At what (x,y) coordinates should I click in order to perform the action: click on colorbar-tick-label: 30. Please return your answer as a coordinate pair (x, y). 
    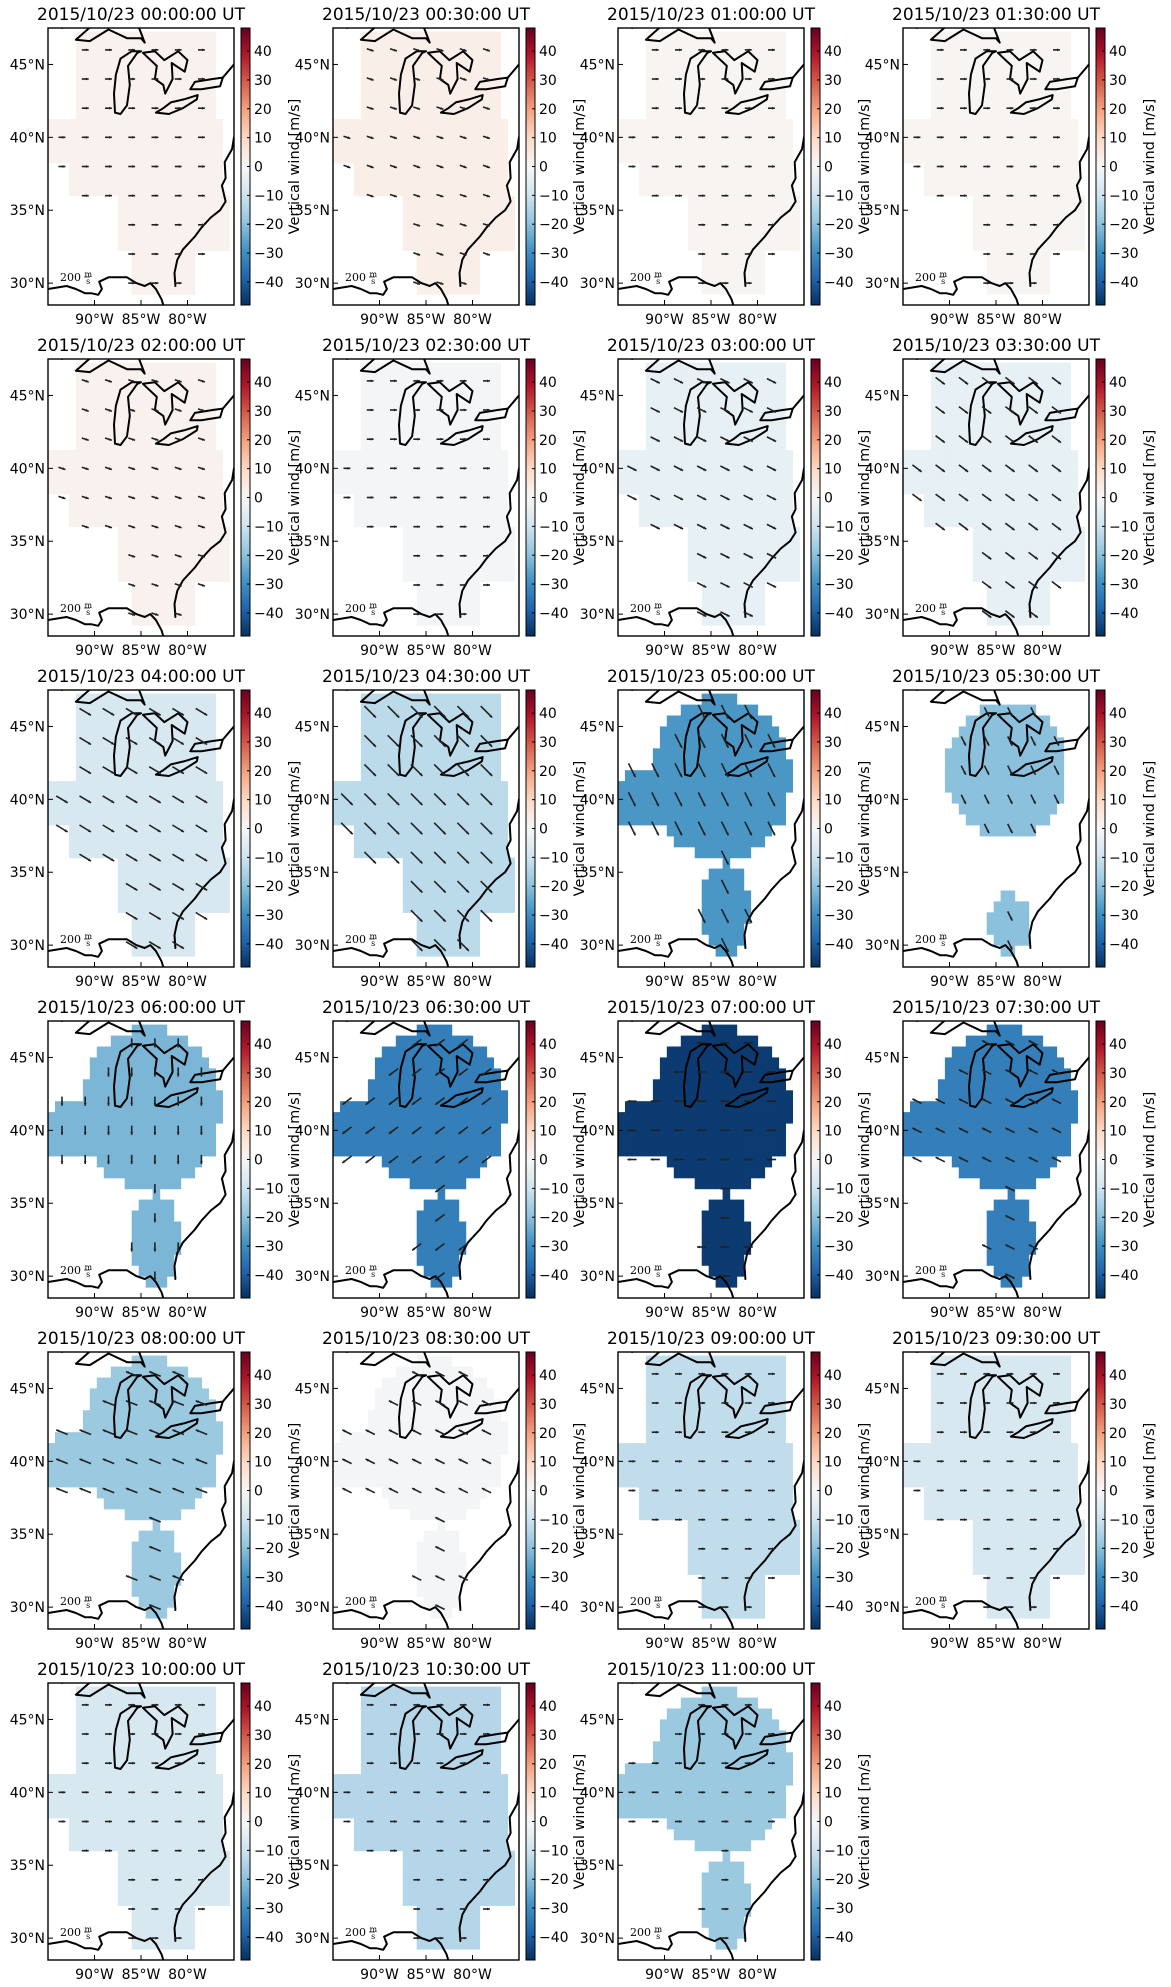
    Looking at the image, I should click on (263, 412).